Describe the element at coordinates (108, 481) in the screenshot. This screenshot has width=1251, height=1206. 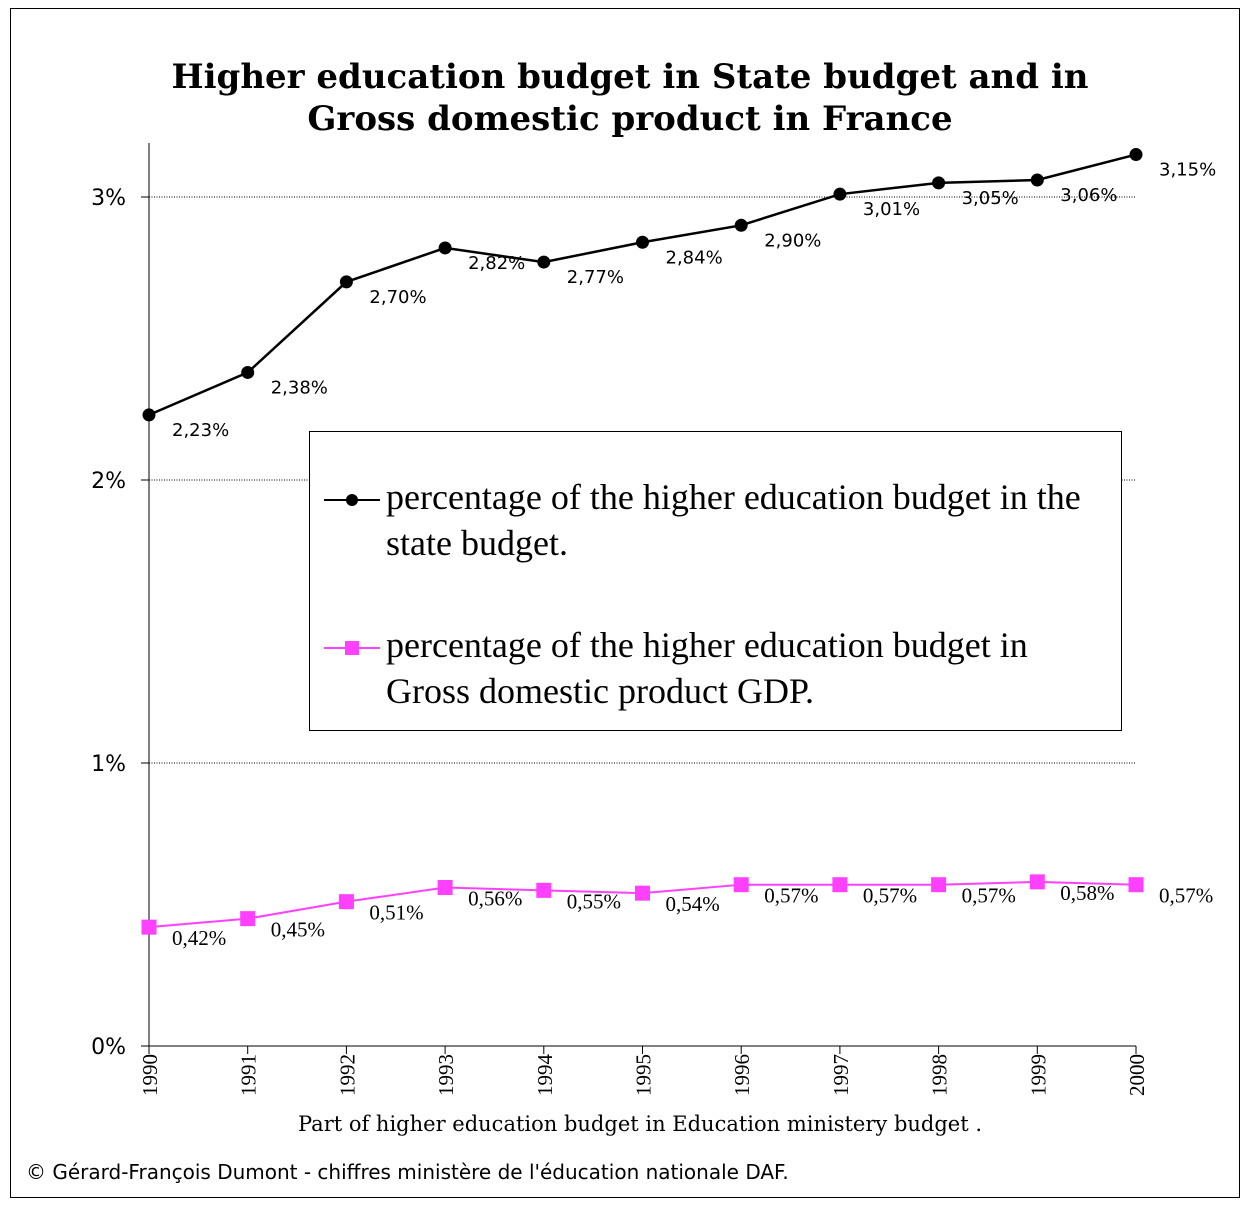
I see `y-tick-label: 2%` at that location.